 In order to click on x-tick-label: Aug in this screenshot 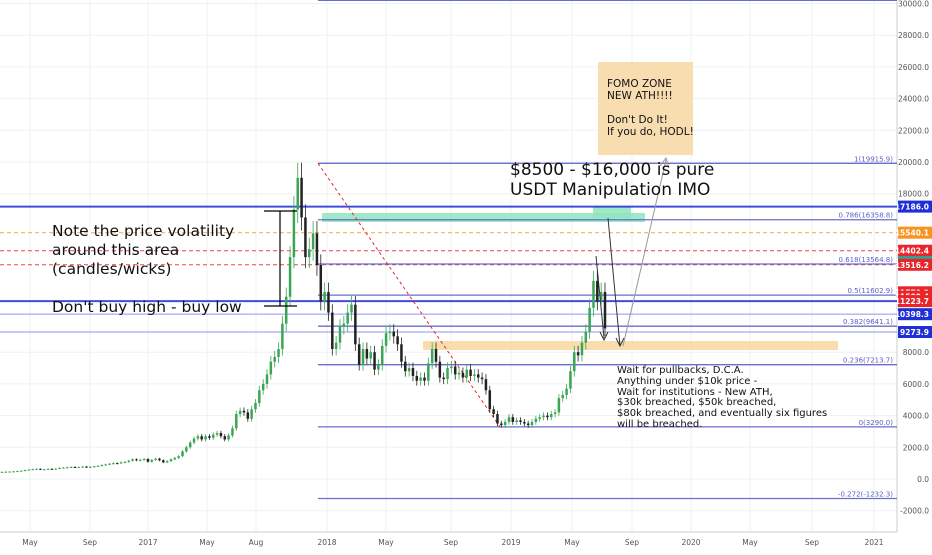, I will do `click(256, 542)`.